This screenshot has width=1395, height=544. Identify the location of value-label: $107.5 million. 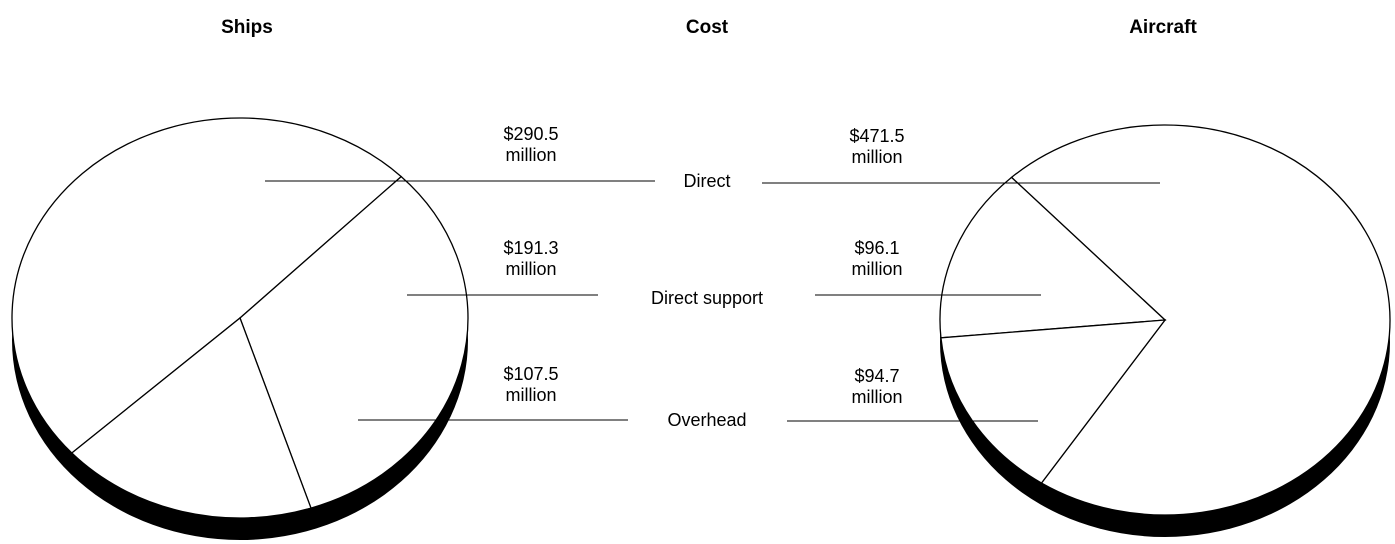
(530, 384).